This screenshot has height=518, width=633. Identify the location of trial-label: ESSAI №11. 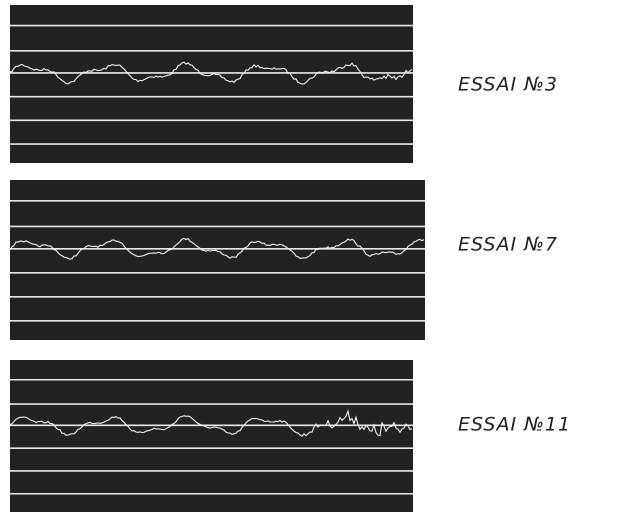
(514, 425).